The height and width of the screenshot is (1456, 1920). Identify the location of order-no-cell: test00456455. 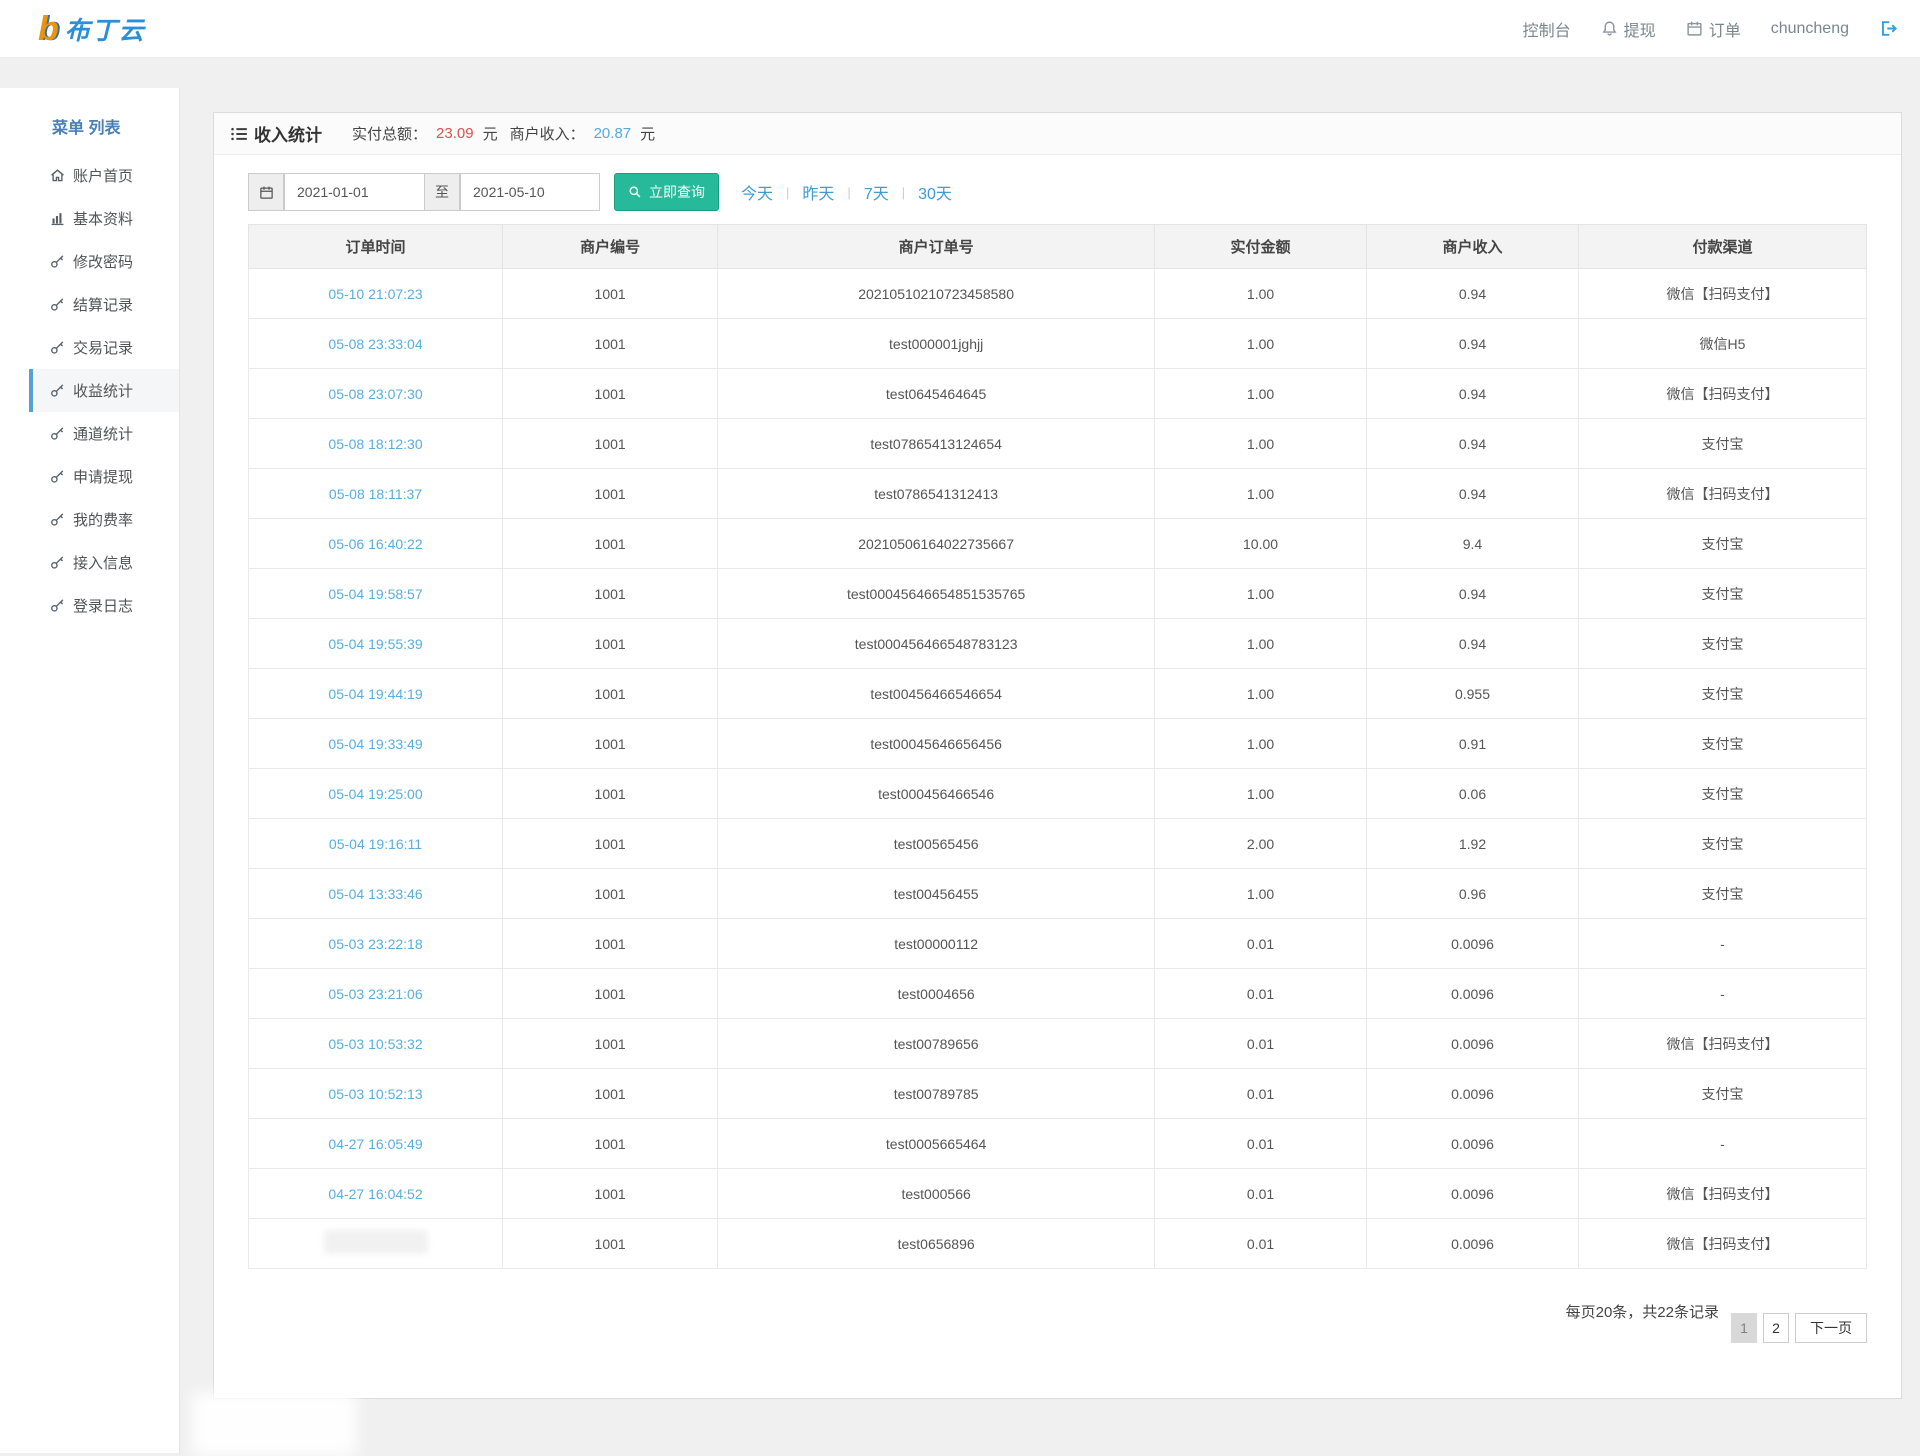
(936, 893).